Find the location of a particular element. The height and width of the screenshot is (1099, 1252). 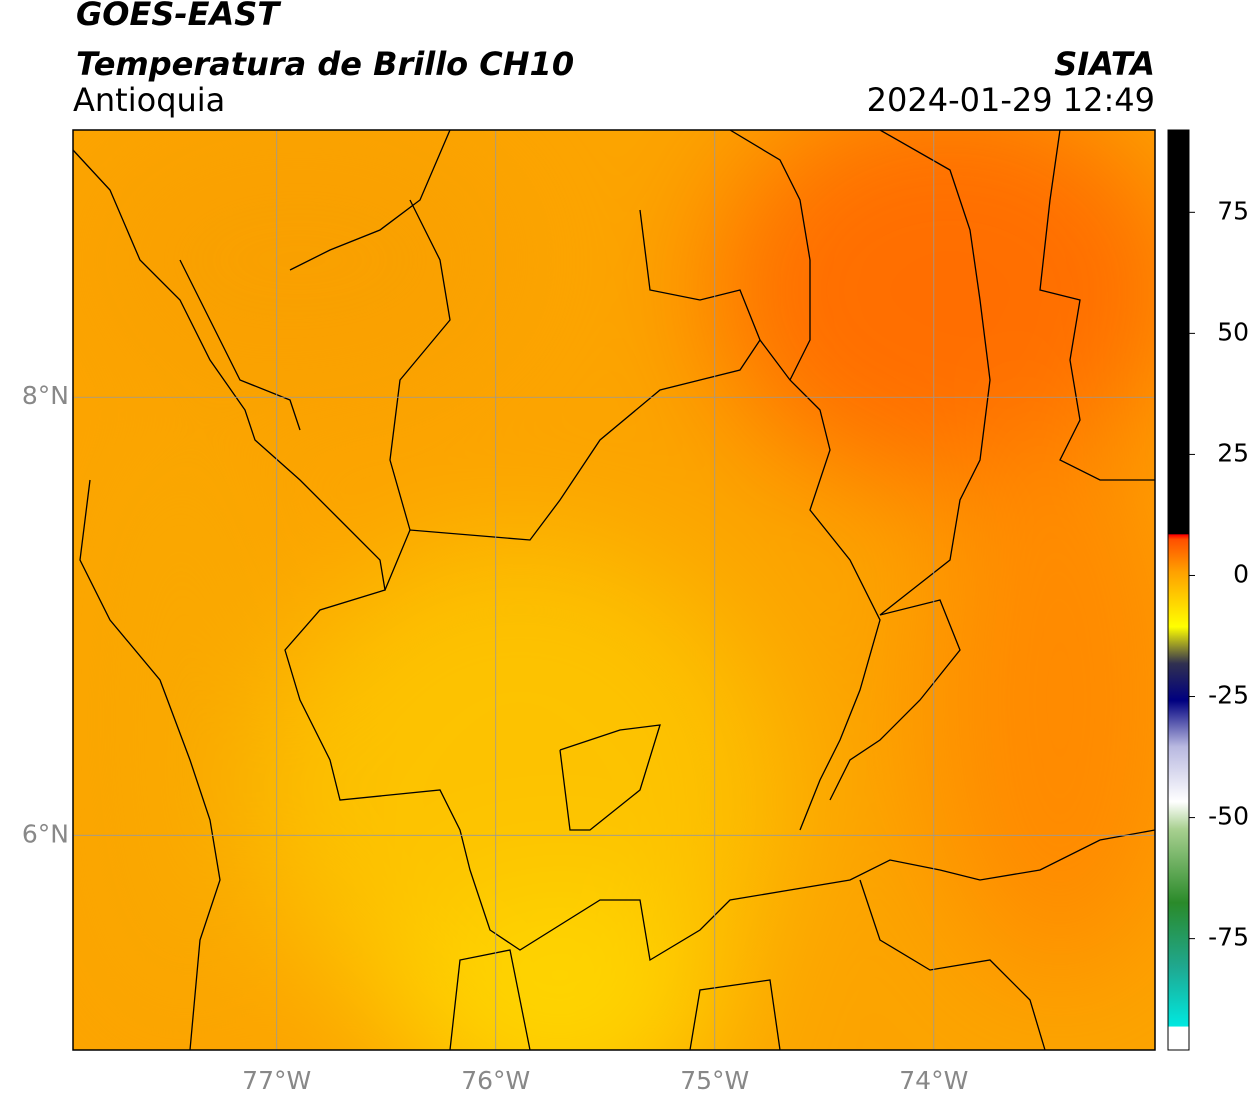

colorbar is located at coordinates (1178, 590).